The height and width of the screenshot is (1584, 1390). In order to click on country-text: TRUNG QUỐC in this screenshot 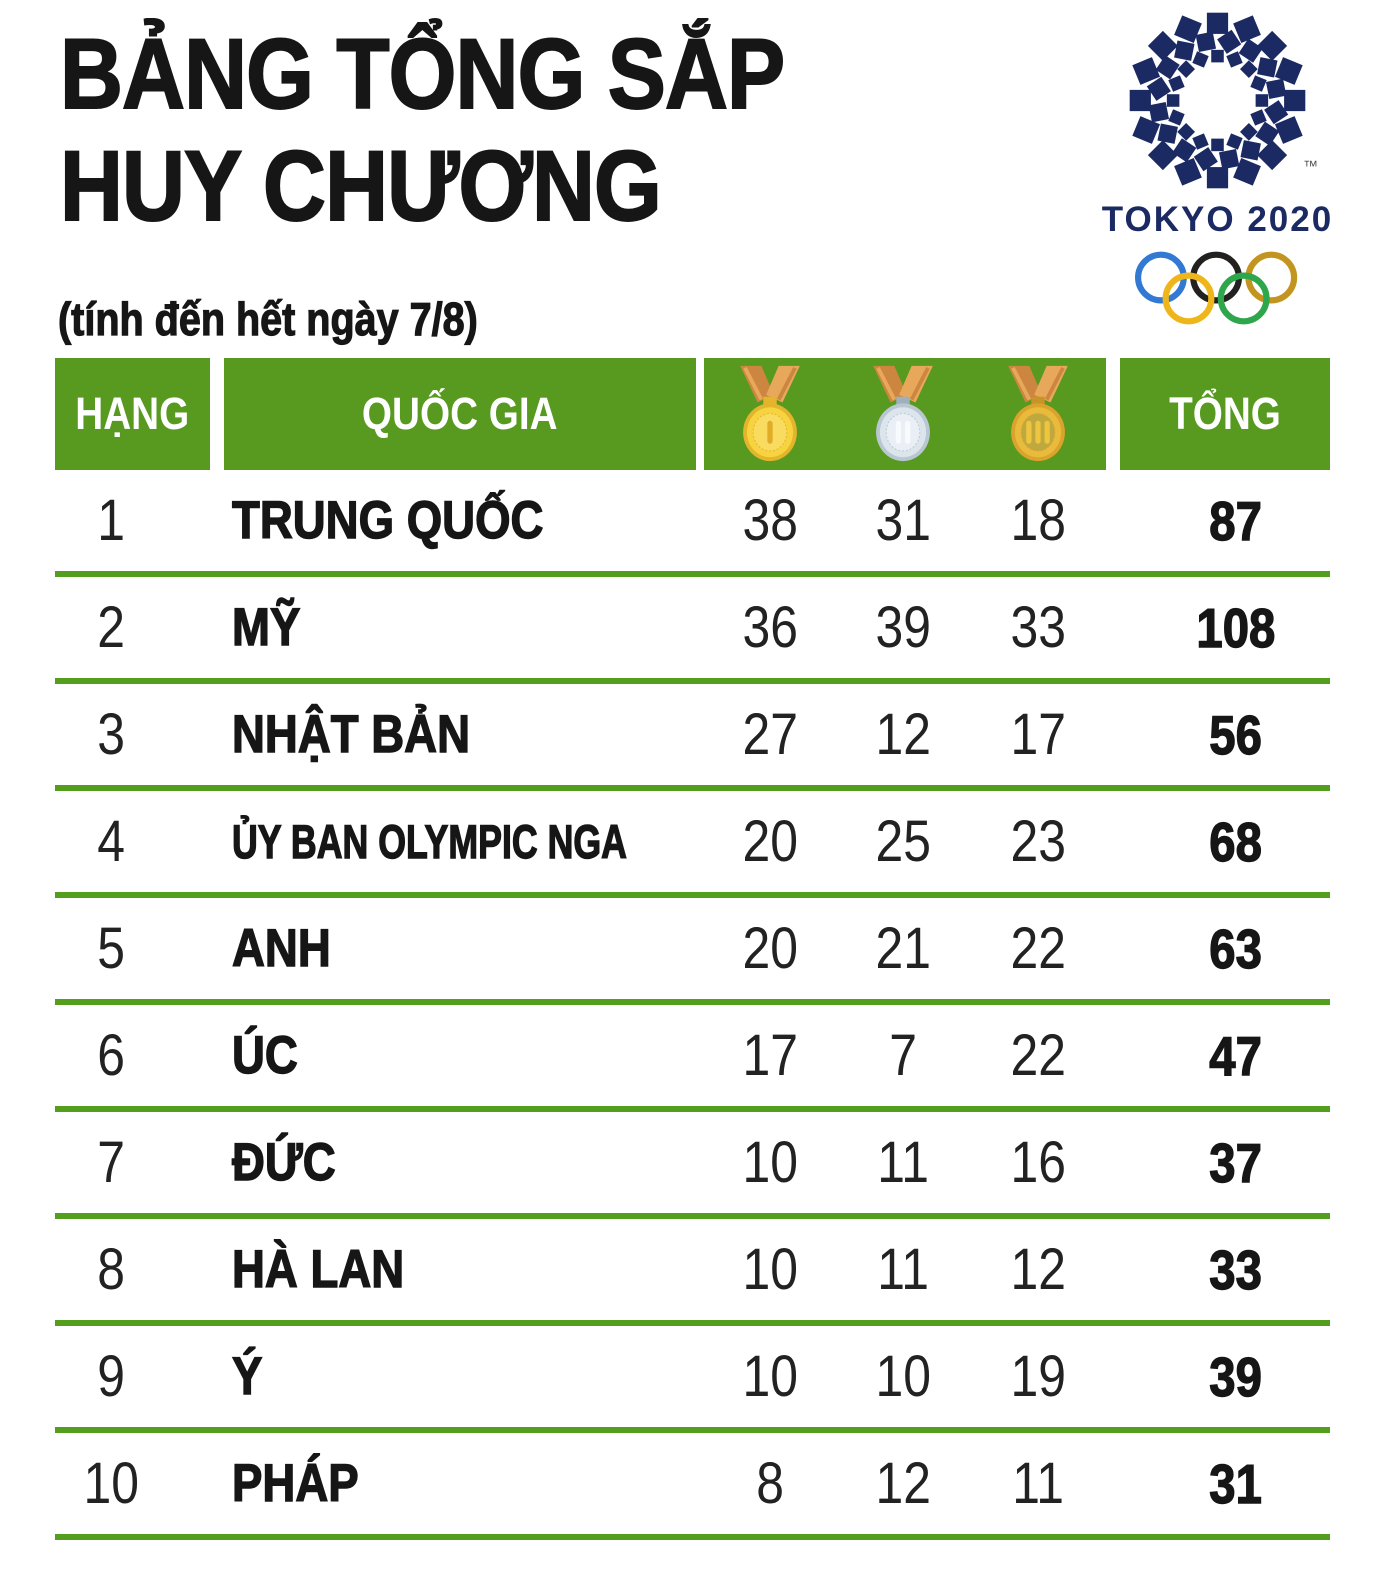, I will do `click(387, 520)`.